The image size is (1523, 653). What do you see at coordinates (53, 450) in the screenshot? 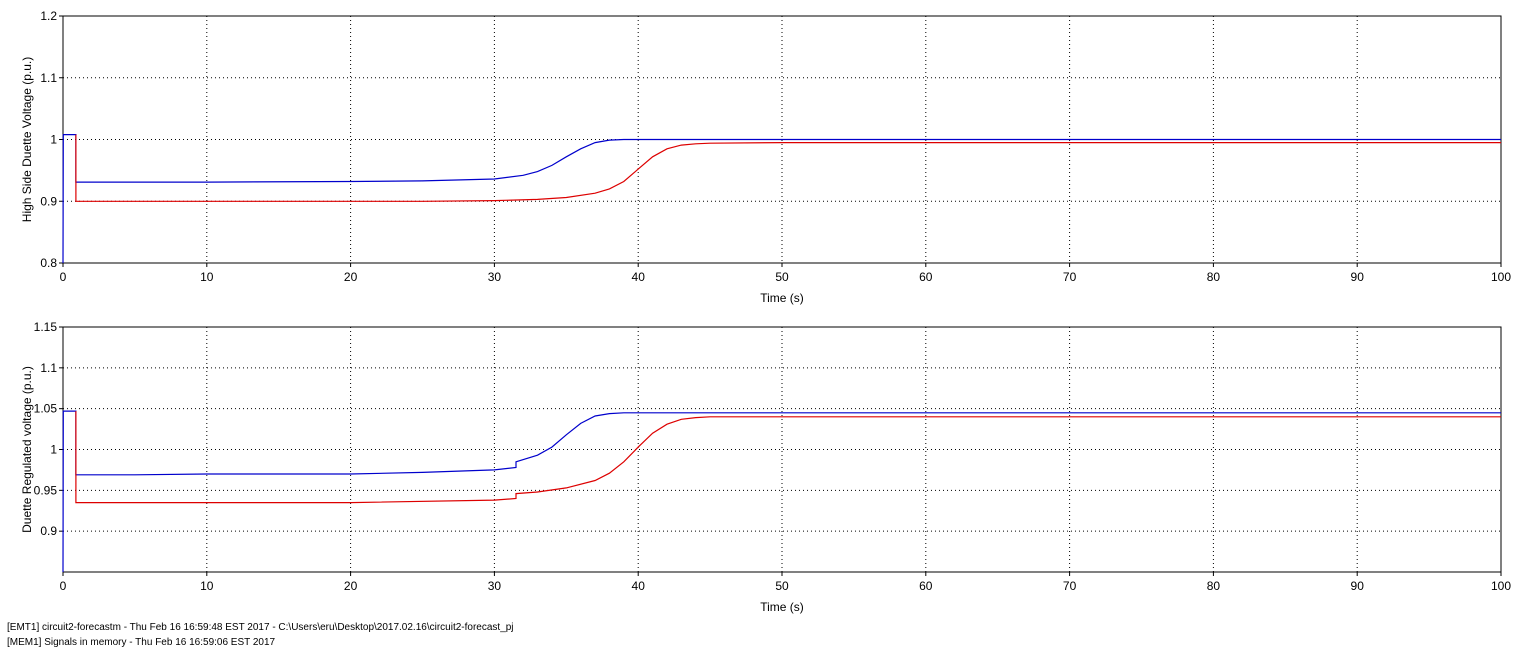
I see `plot2-ytick-label: 1` at bounding box center [53, 450].